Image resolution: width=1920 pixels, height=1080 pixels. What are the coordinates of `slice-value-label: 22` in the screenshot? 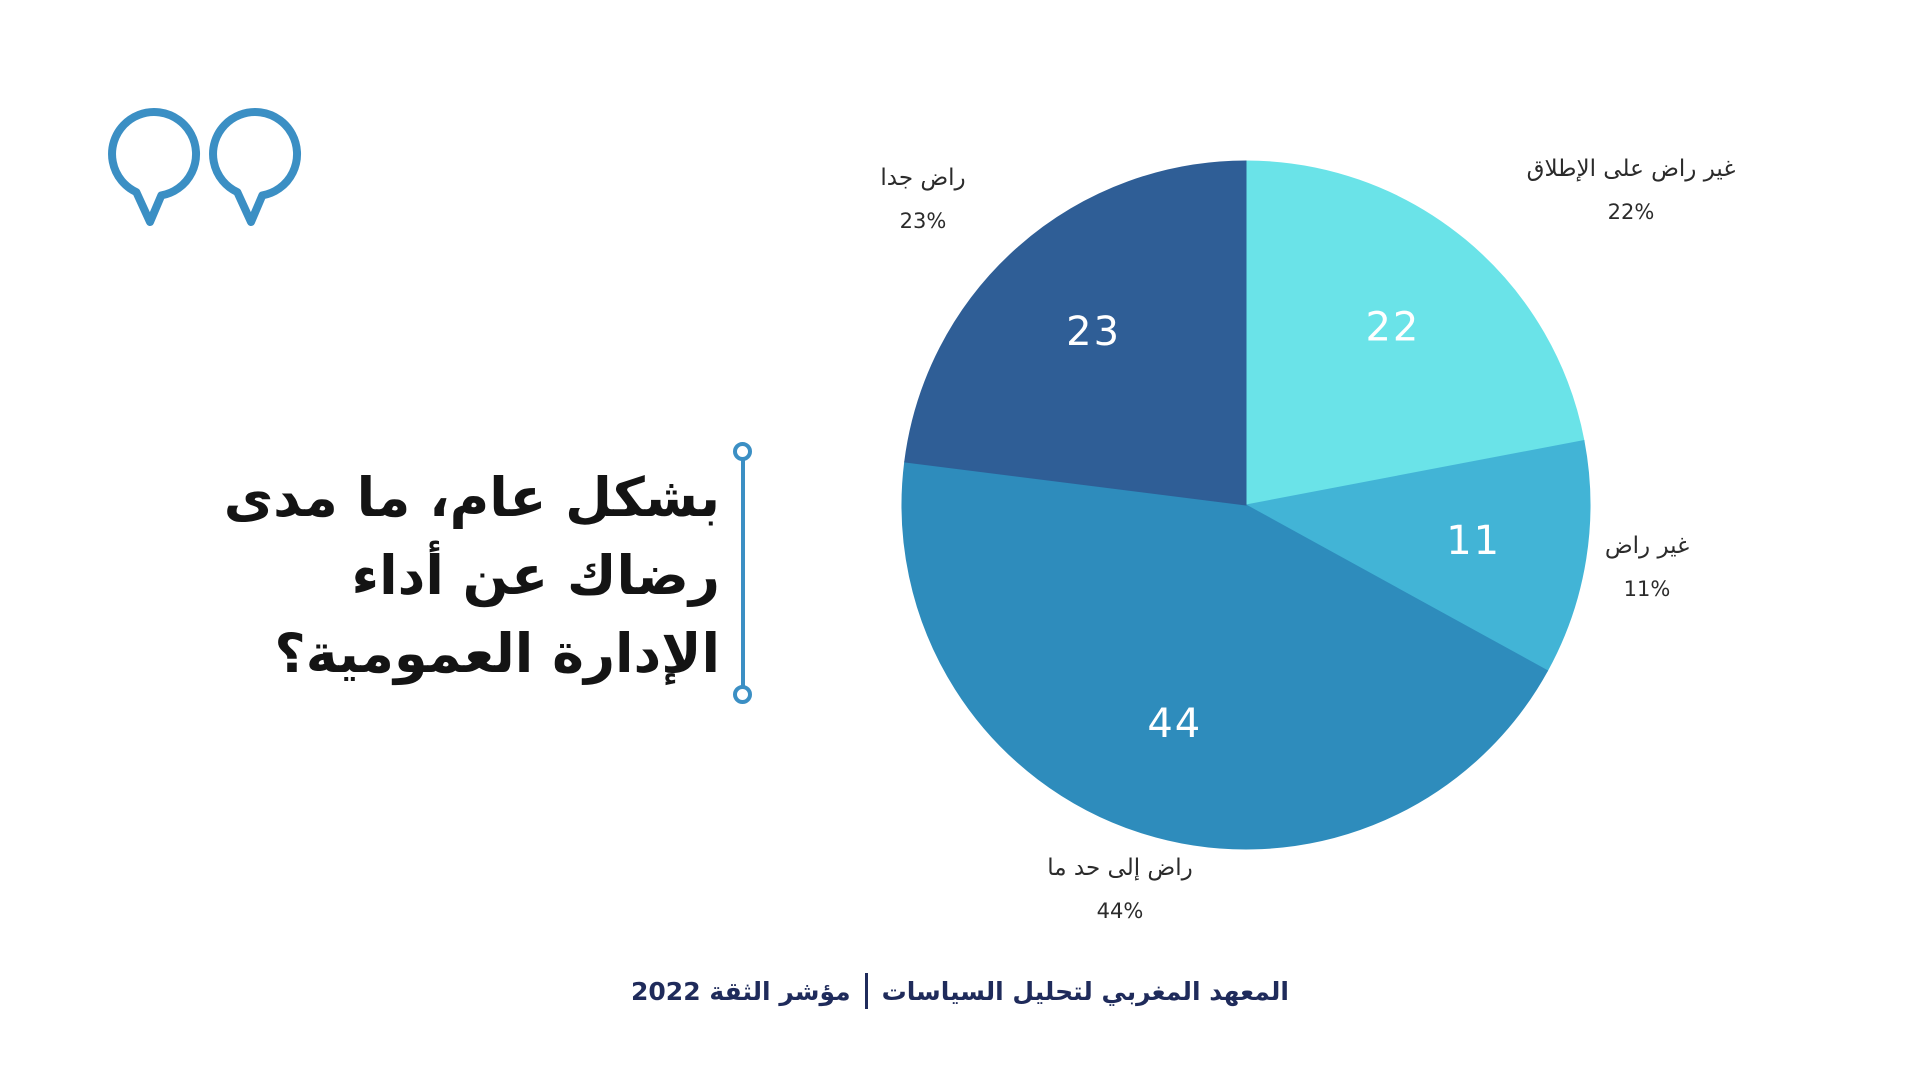 It's located at (1392, 327).